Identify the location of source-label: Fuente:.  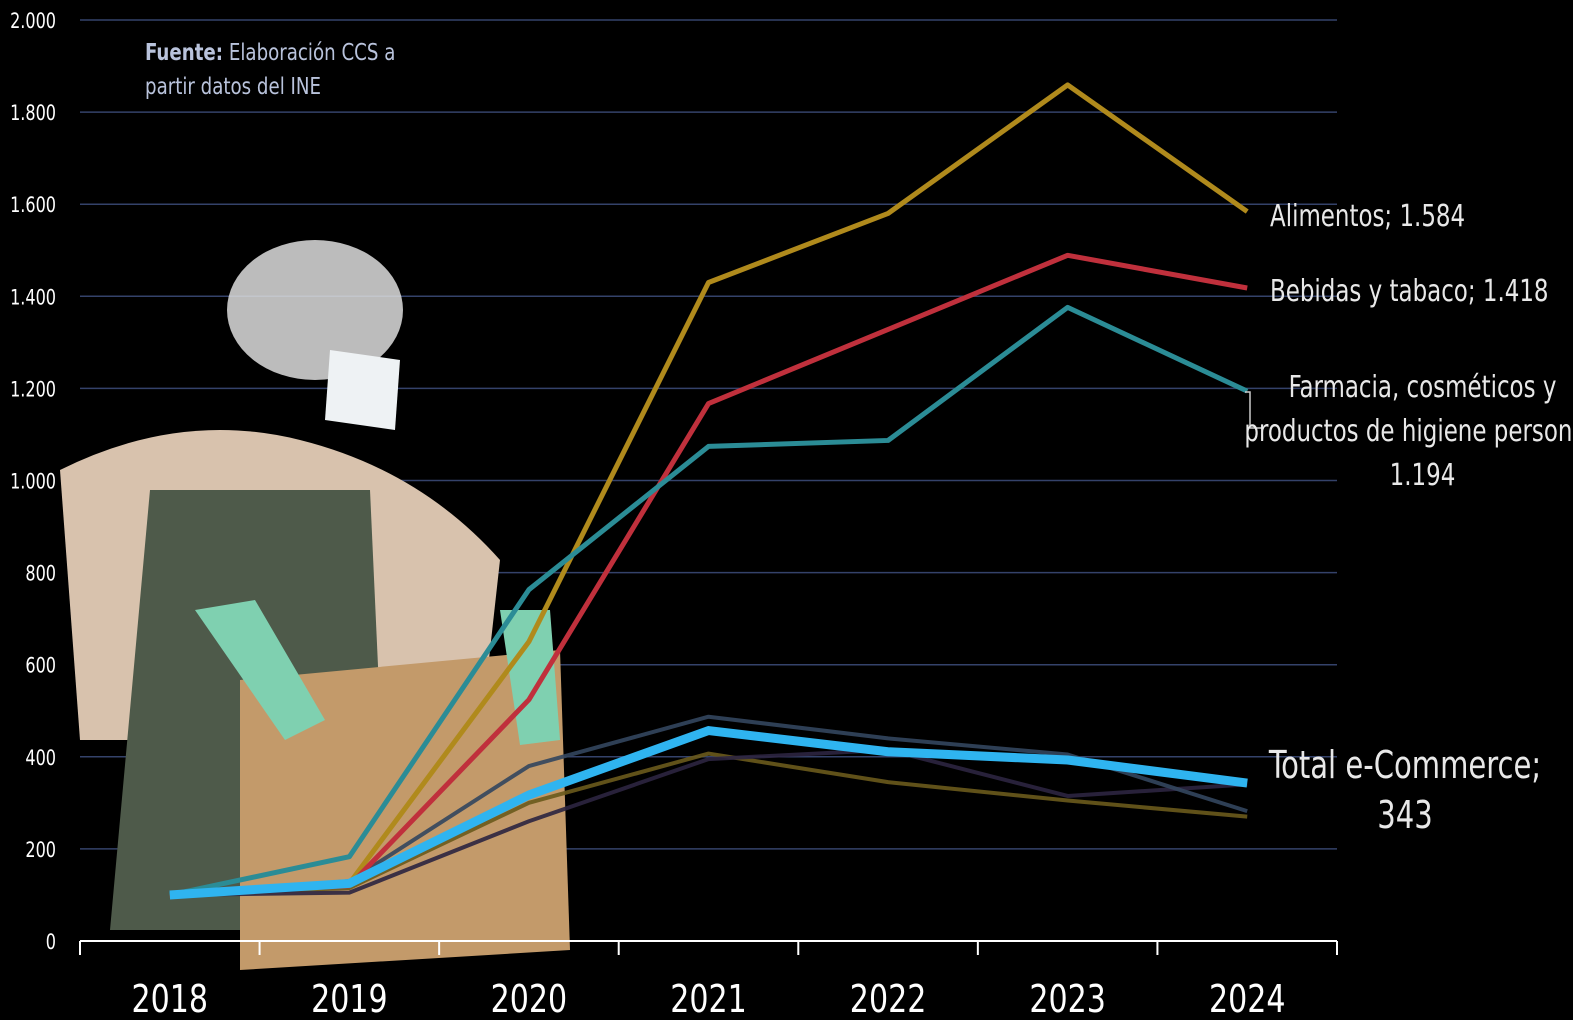
(184, 53).